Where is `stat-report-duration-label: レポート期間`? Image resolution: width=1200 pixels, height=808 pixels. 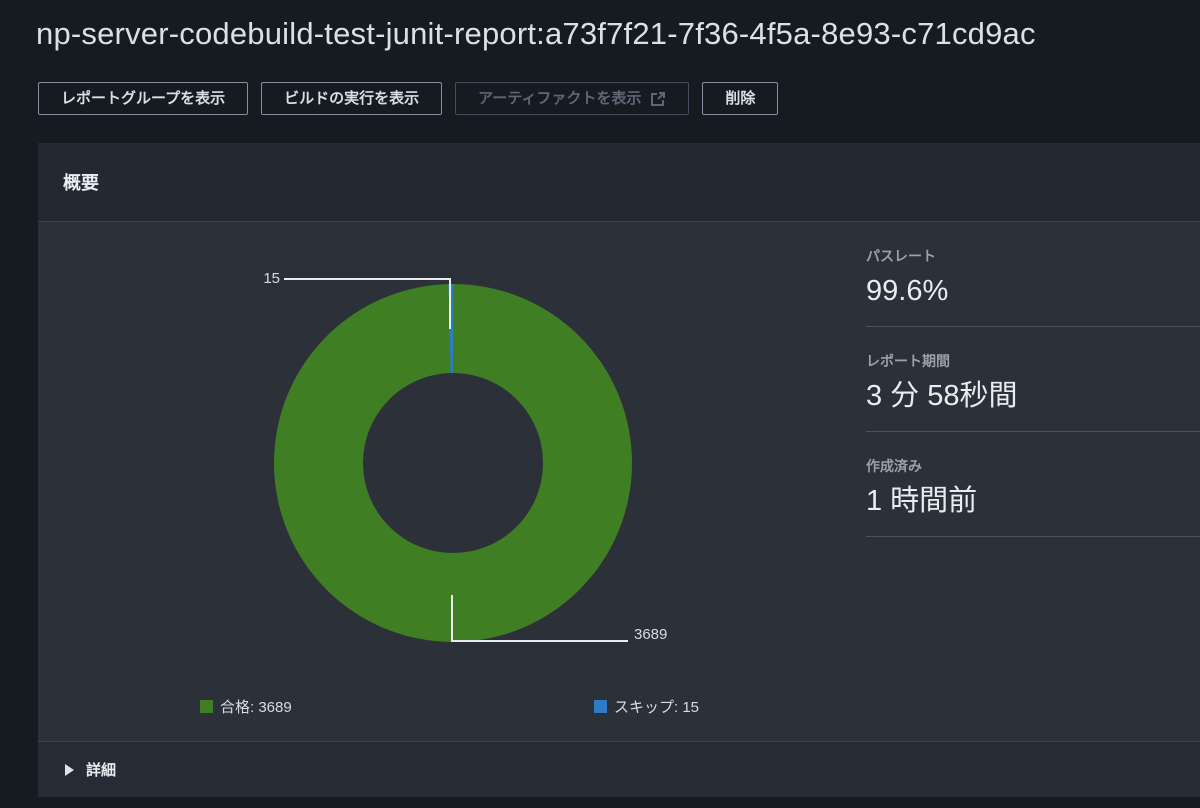
stat-report-duration-label: レポート期間 is located at coordinates (908, 361).